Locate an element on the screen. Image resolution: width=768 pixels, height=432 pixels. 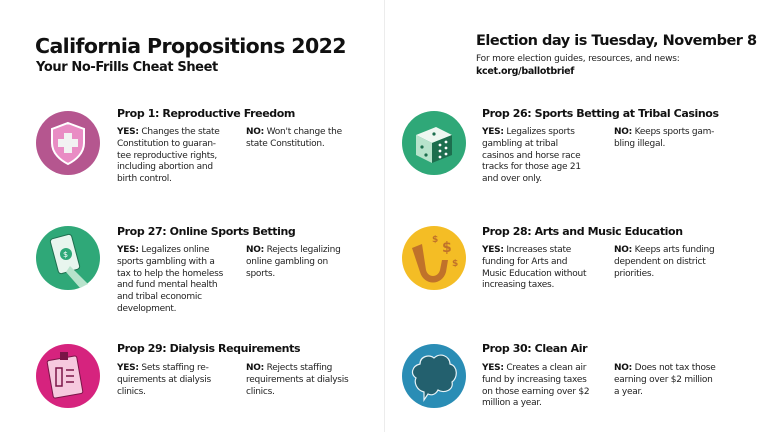
cloud-icon is located at coordinates (434, 376).